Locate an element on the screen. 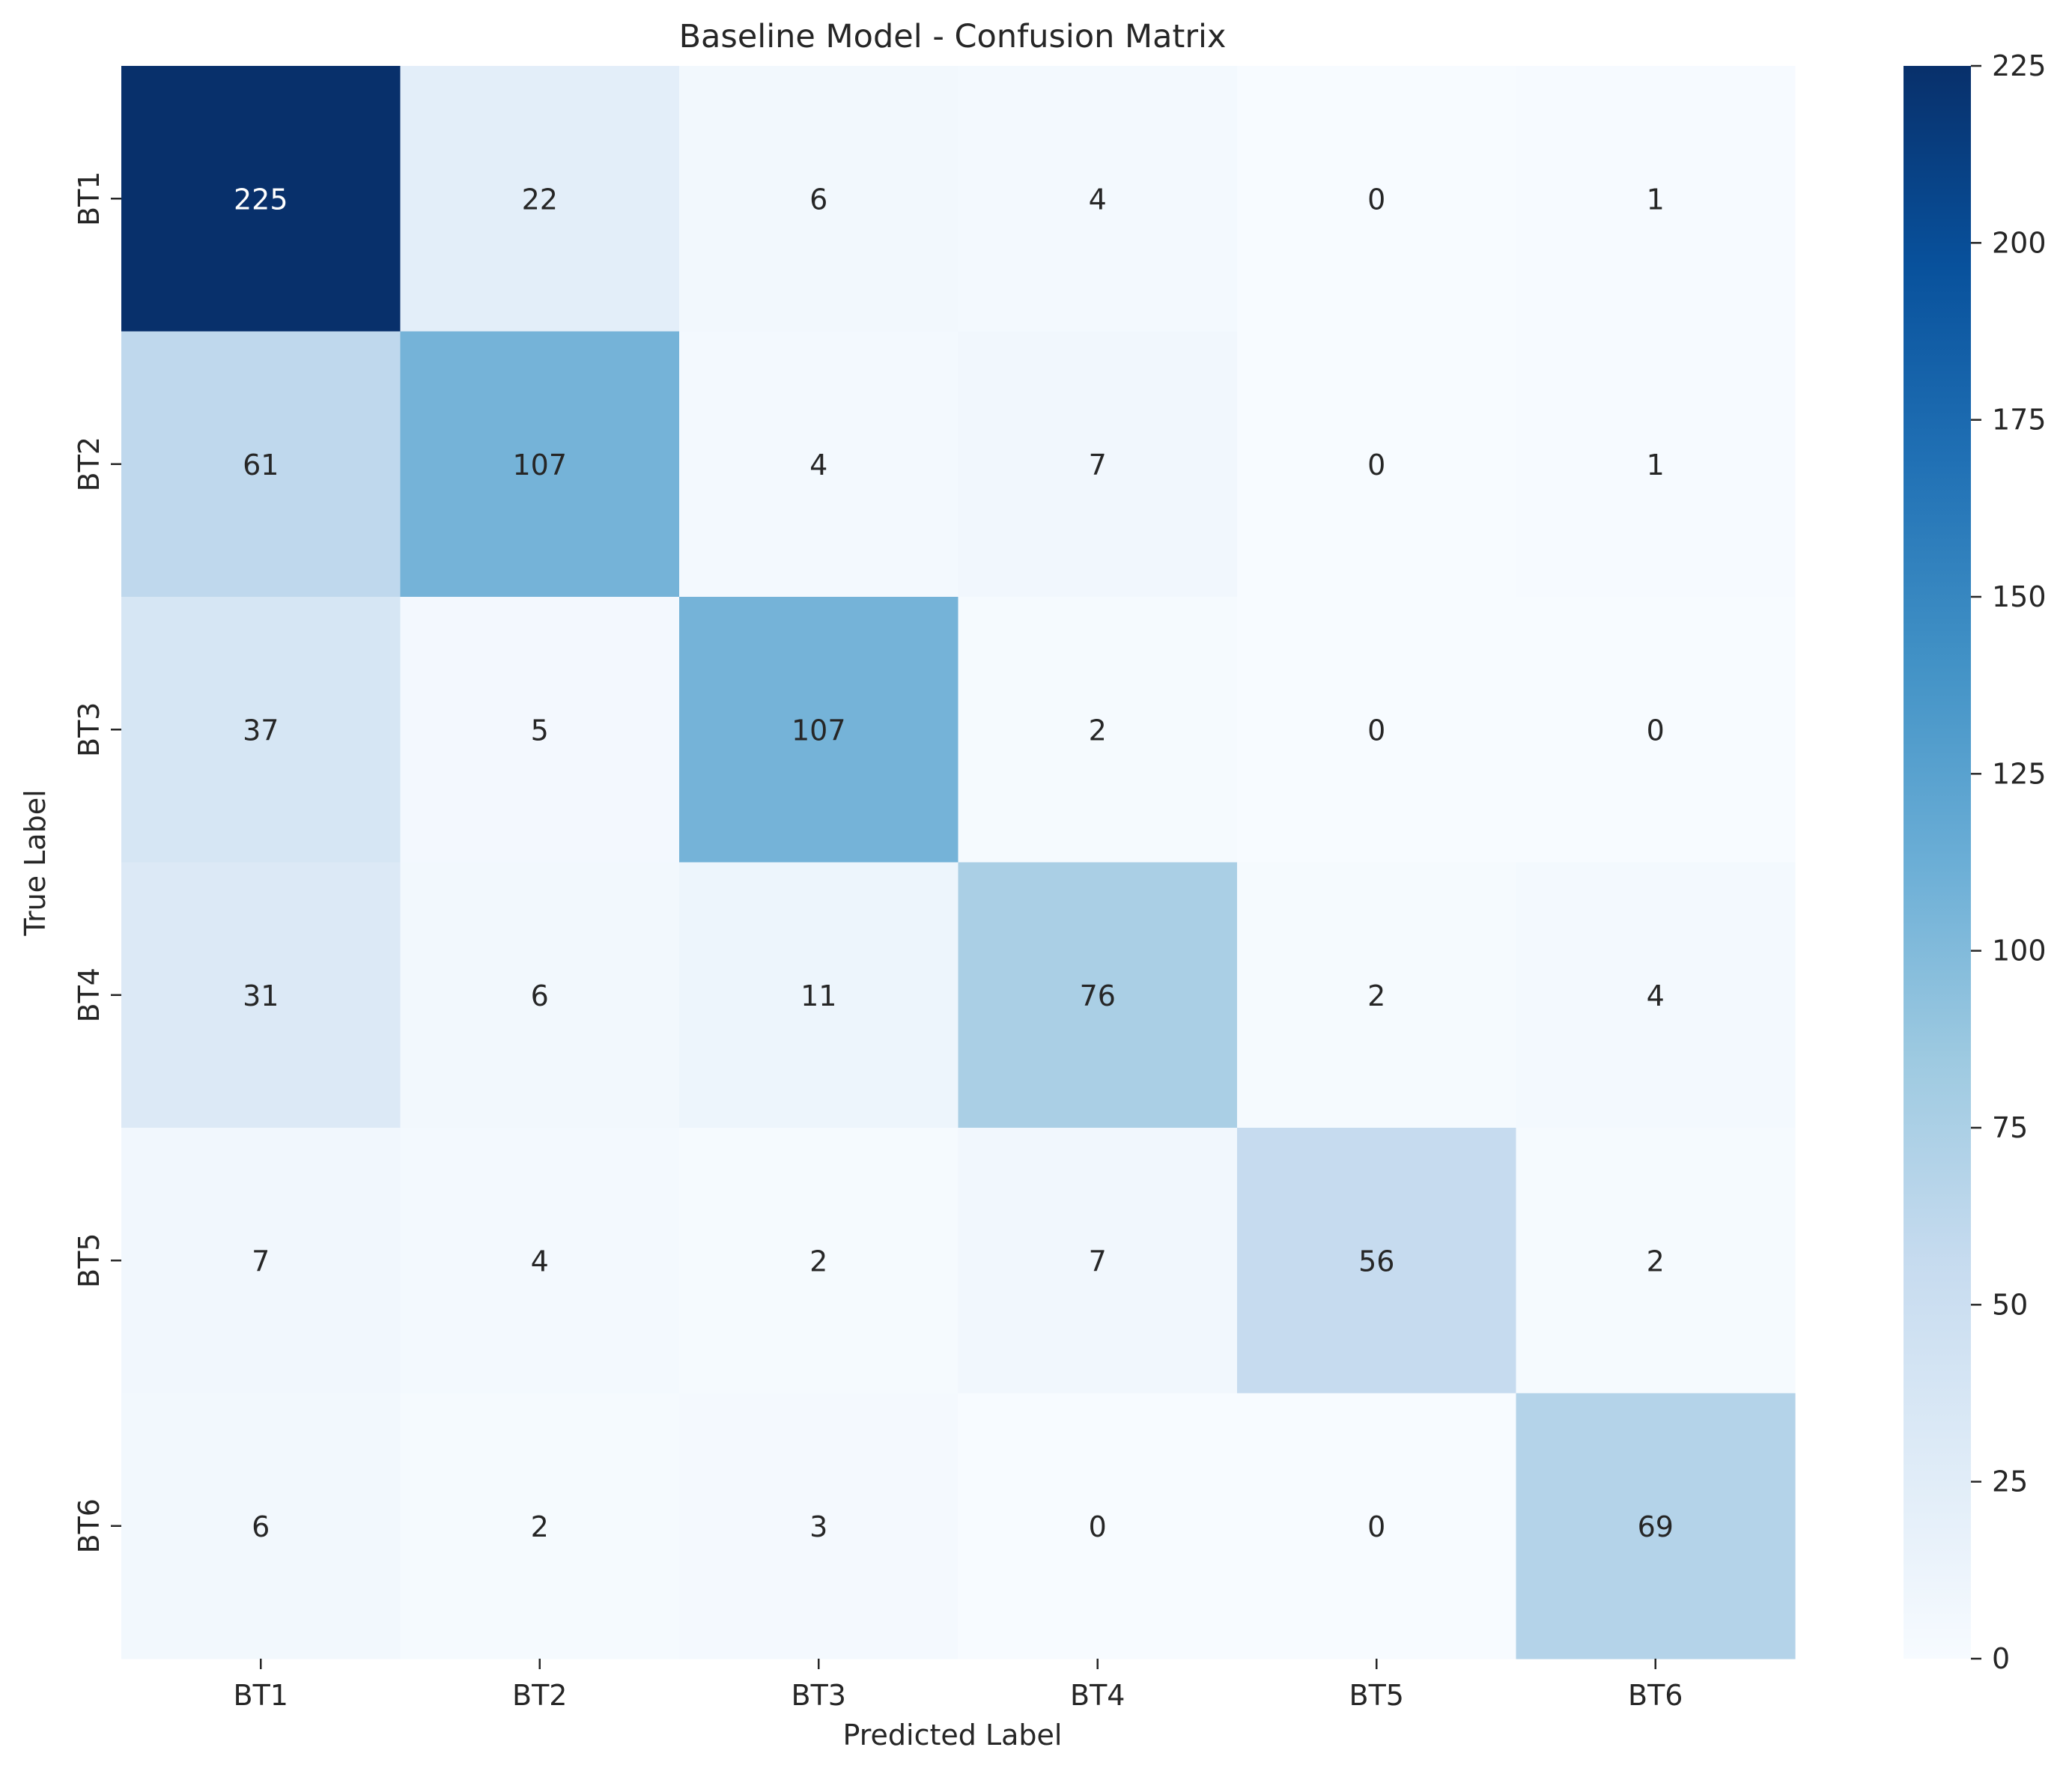 This screenshot has height=1771, width=2072. colorbar-tick-label: 150 is located at coordinates (2019, 596).